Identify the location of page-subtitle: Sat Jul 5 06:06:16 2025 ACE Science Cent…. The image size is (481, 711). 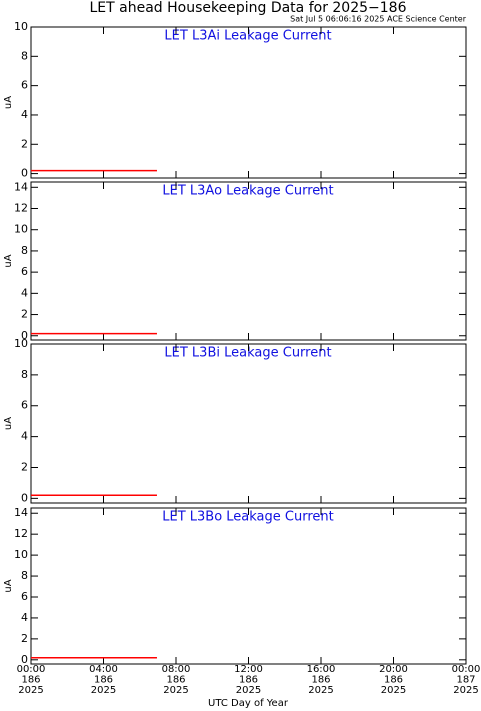
(378, 19).